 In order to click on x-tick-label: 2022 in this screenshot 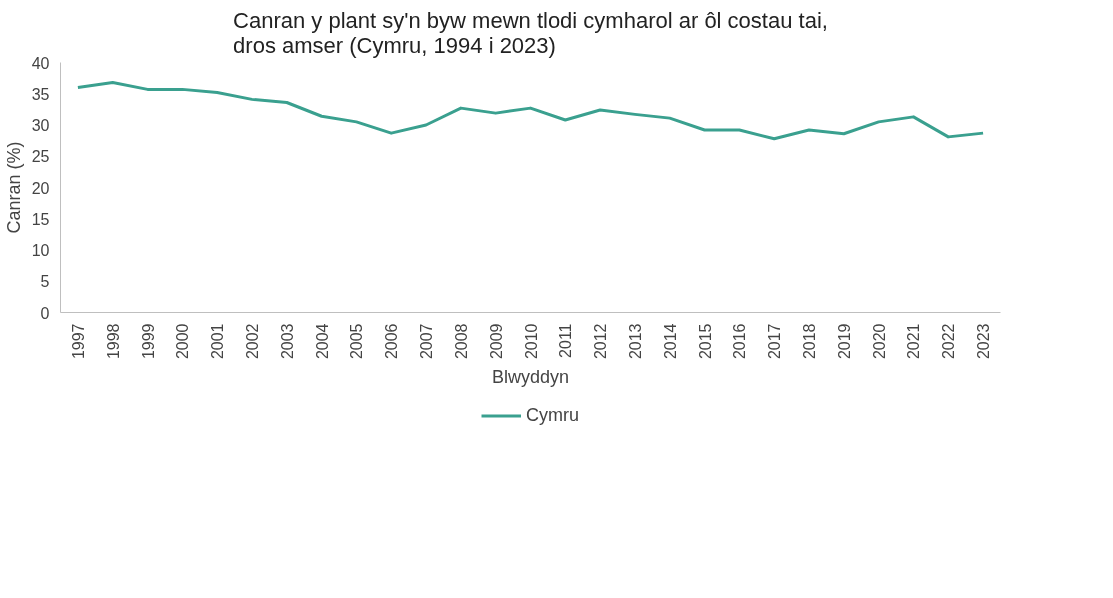, I will do `click(949, 341)`.